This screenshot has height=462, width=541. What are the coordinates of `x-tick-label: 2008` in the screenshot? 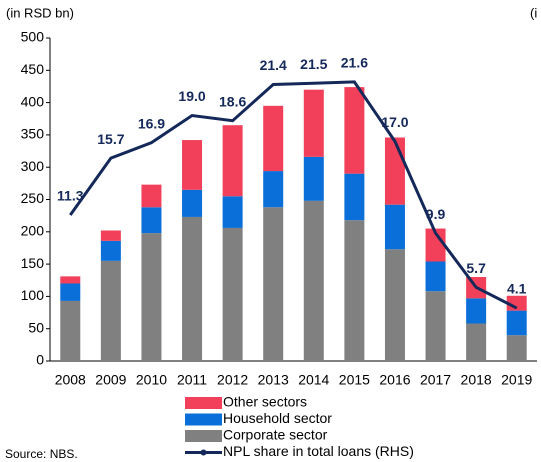 It's located at (70, 380).